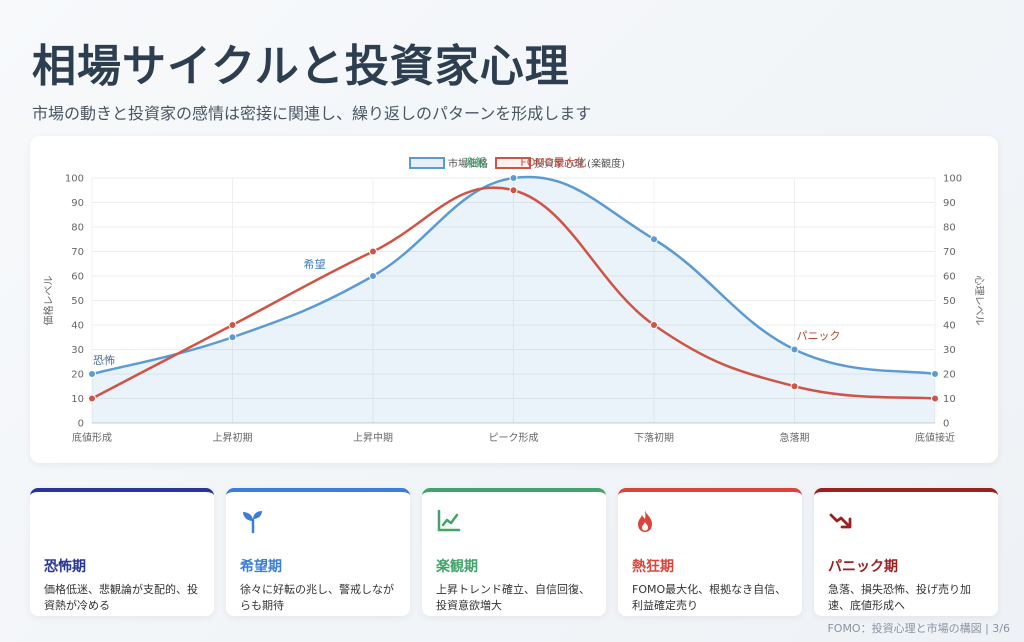  What do you see at coordinates (949, 301) in the screenshot?
I see `y-tick-label-right: 50` at bounding box center [949, 301].